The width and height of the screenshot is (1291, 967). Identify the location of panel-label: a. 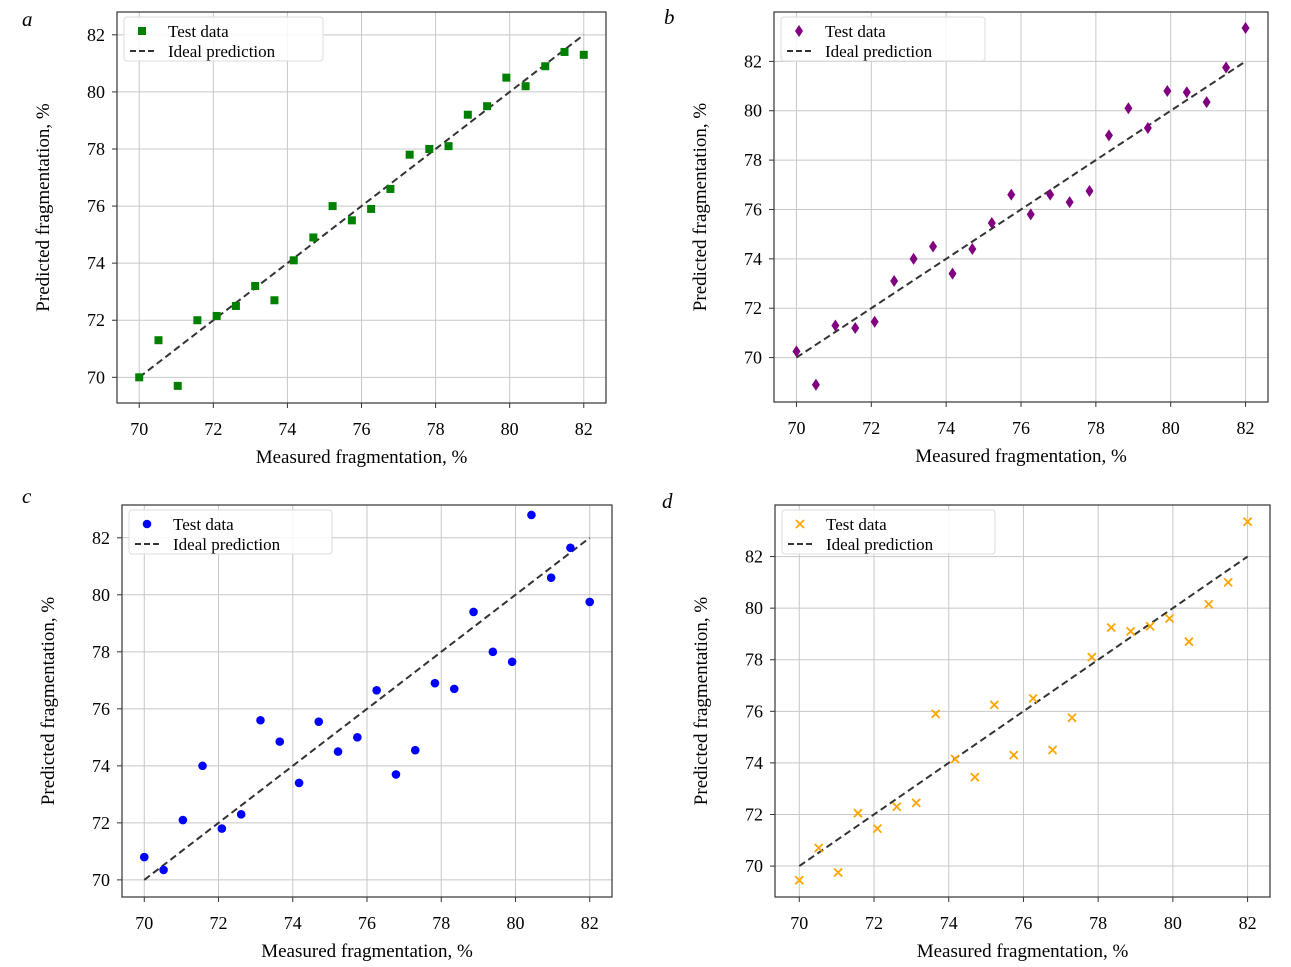
(27, 19).